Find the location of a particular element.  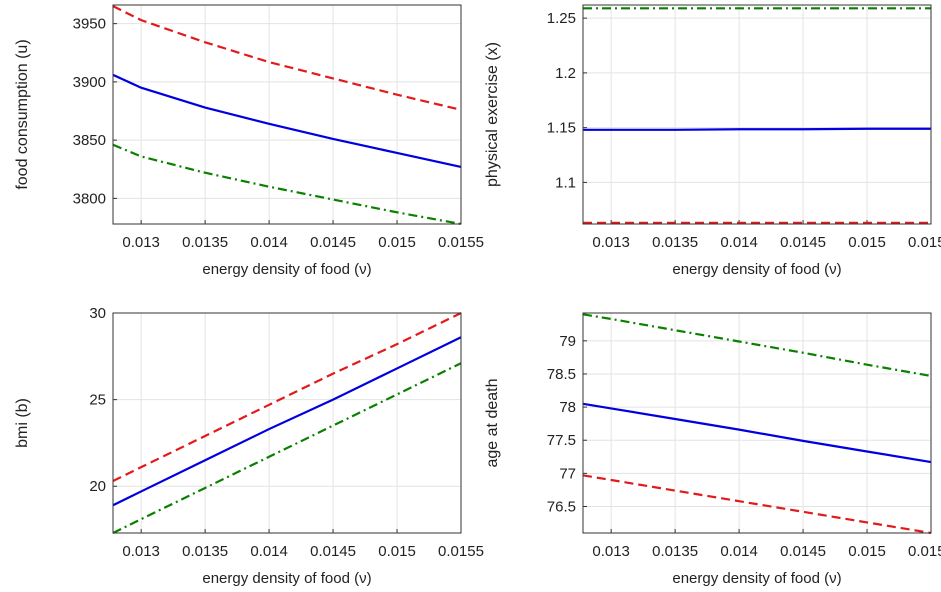

y-tick-label: 77.5 is located at coordinates (561, 440).